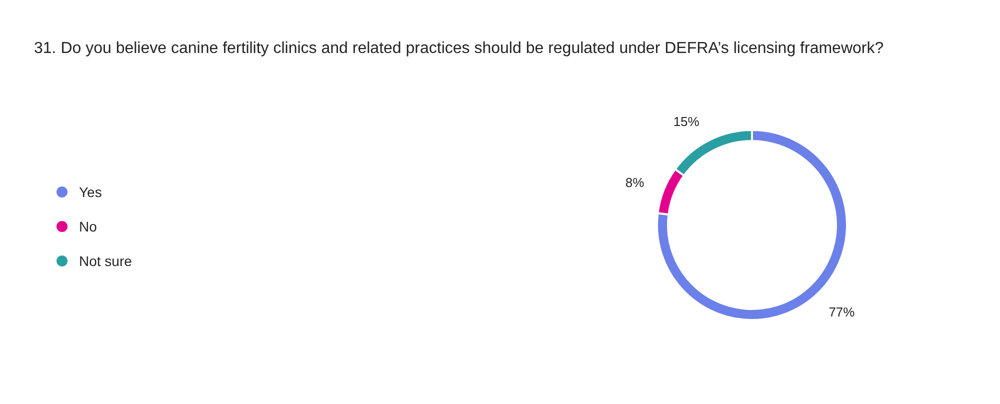 The width and height of the screenshot is (1000, 404). I want to click on chart-title: 31. Do you believe canine fertility clinics and related practices should be regulated under DEFRA’s licensing framework?, so click(459, 48).